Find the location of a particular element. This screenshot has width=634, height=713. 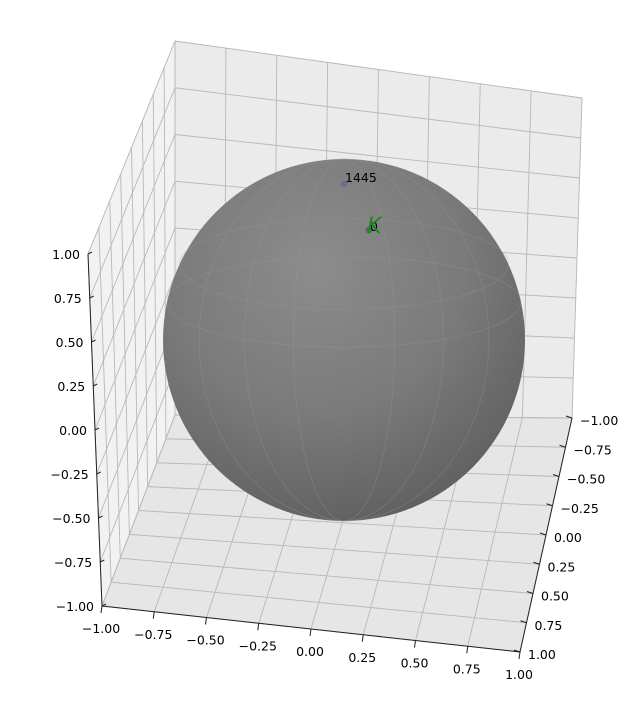

y-tick-label: −0.50 is located at coordinates (586, 479).